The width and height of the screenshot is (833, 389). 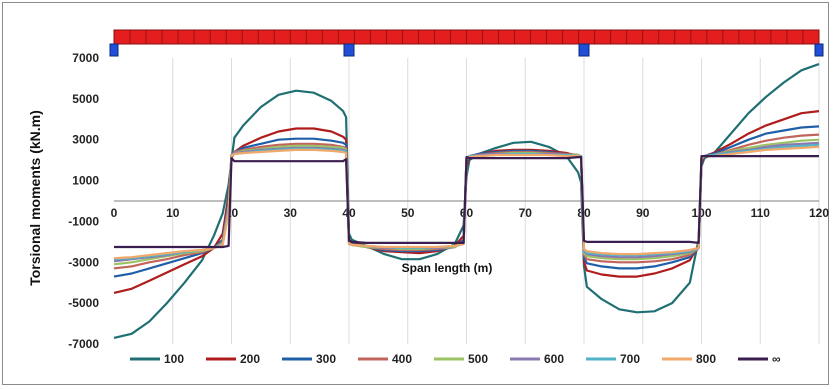 What do you see at coordinates (85, 140) in the screenshot?
I see `y-tick-label: 3000` at bounding box center [85, 140].